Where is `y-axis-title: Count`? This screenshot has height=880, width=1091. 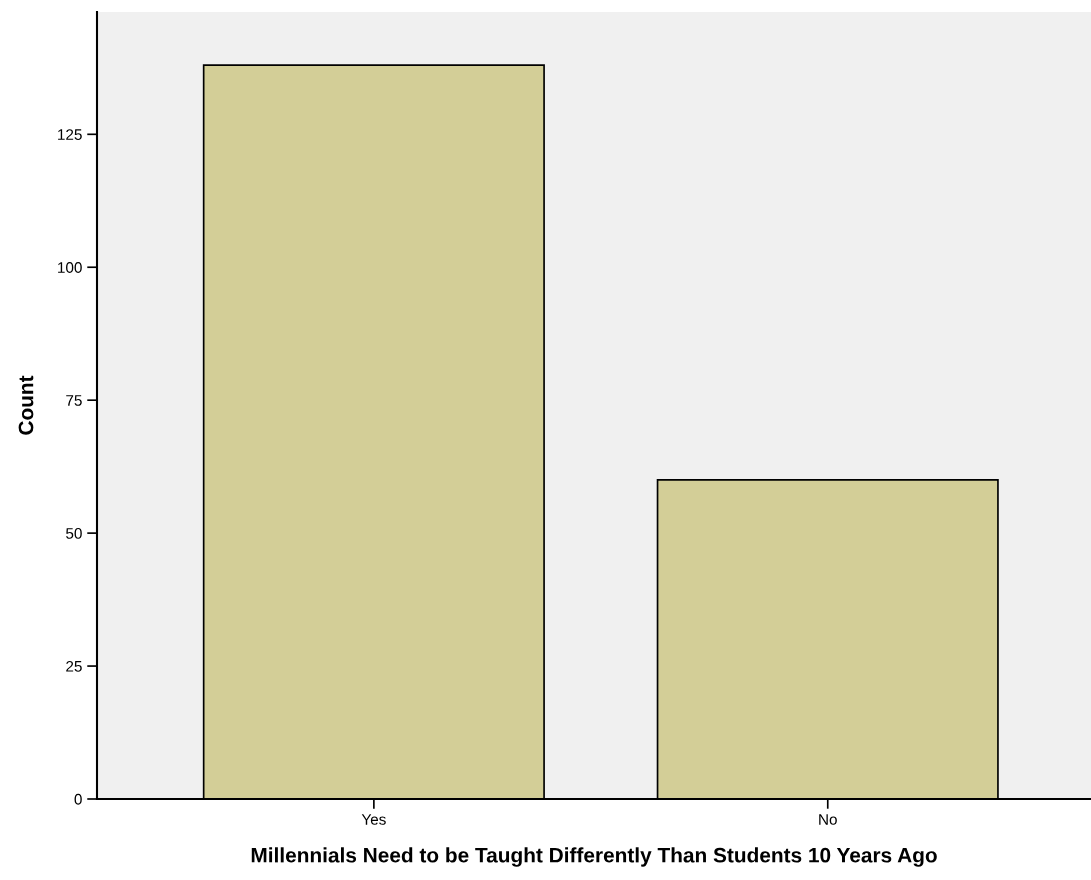 y-axis-title: Count is located at coordinates (26, 405).